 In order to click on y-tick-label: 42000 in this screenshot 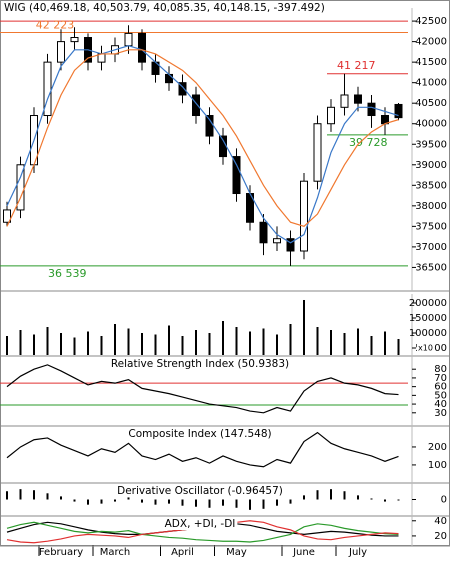, I will do `click(431, 42)`.